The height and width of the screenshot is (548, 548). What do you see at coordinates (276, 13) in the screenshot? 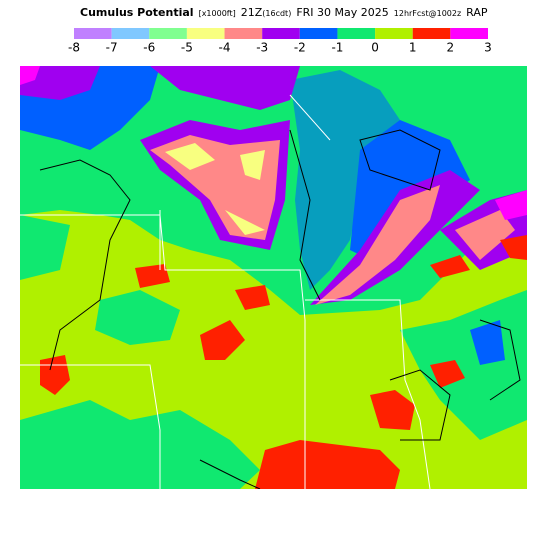
I see `local-time: (16cdt)` at bounding box center [276, 13].